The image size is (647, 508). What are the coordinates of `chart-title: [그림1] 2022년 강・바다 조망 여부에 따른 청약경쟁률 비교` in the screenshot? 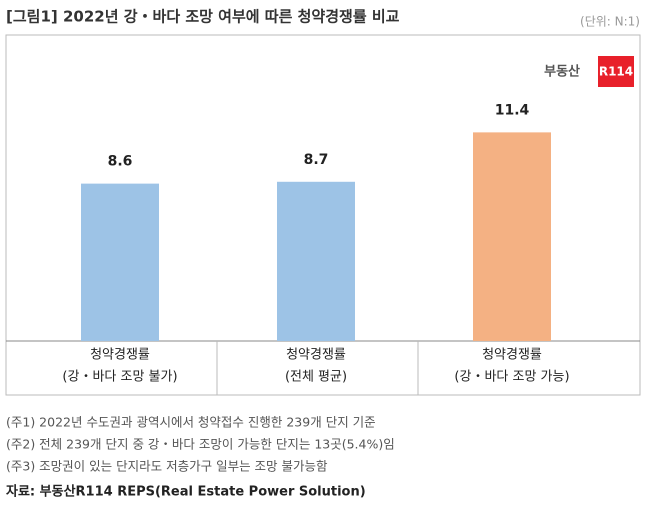 It's located at (203, 17).